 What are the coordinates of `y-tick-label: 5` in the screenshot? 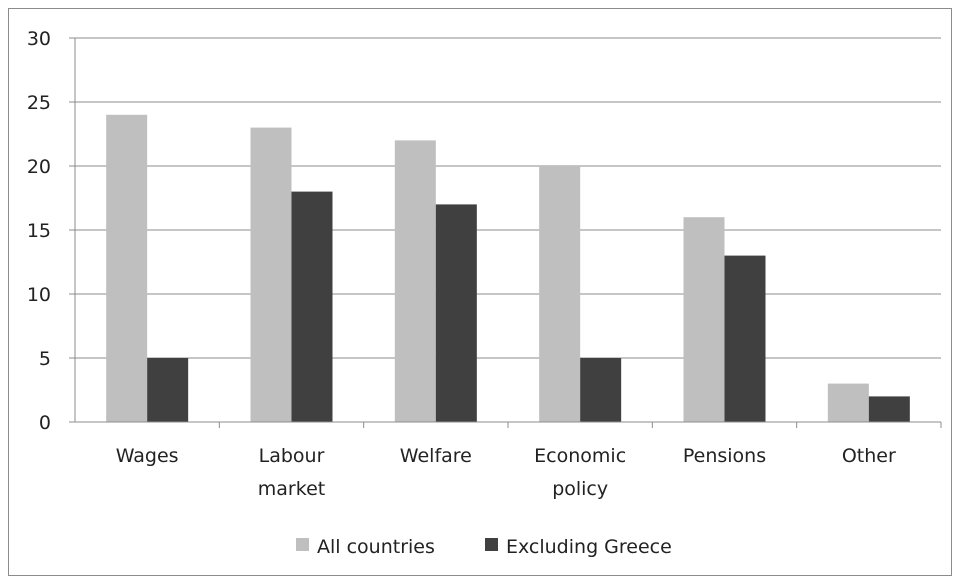 It's located at (45, 359).